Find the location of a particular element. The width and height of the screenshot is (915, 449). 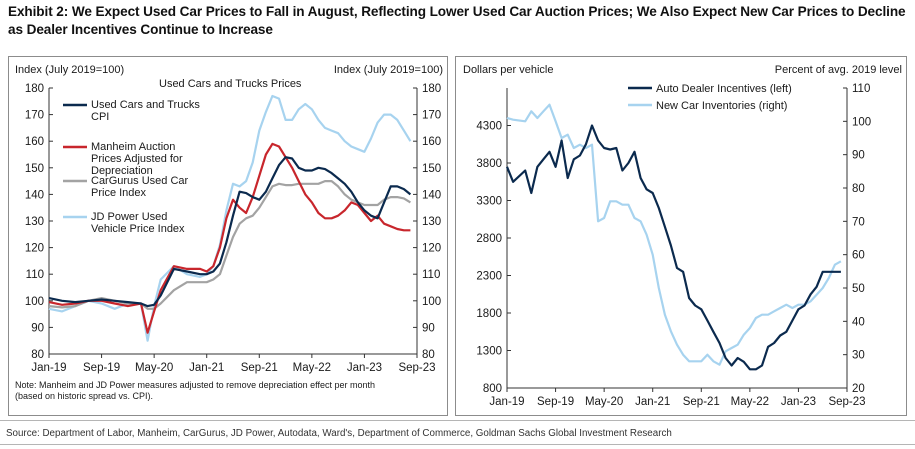

y-tick-label-right: 50 is located at coordinates (858, 289).